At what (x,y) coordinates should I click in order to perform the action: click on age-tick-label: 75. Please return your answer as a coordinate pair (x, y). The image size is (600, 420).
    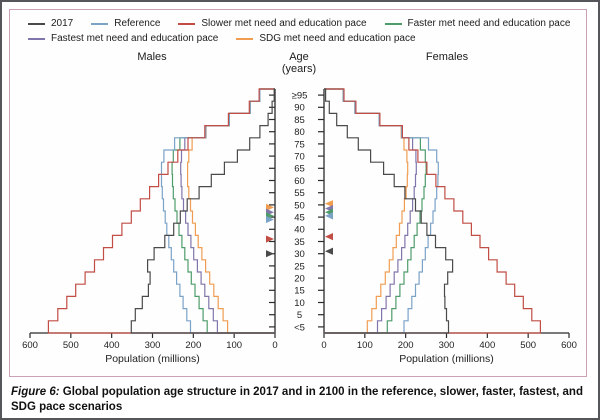
    Looking at the image, I should click on (299, 144).